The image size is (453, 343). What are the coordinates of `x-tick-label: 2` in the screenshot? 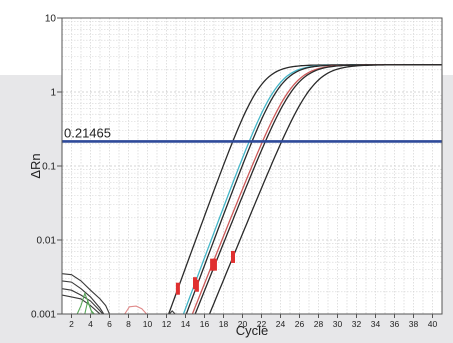 It's located at (71, 324).